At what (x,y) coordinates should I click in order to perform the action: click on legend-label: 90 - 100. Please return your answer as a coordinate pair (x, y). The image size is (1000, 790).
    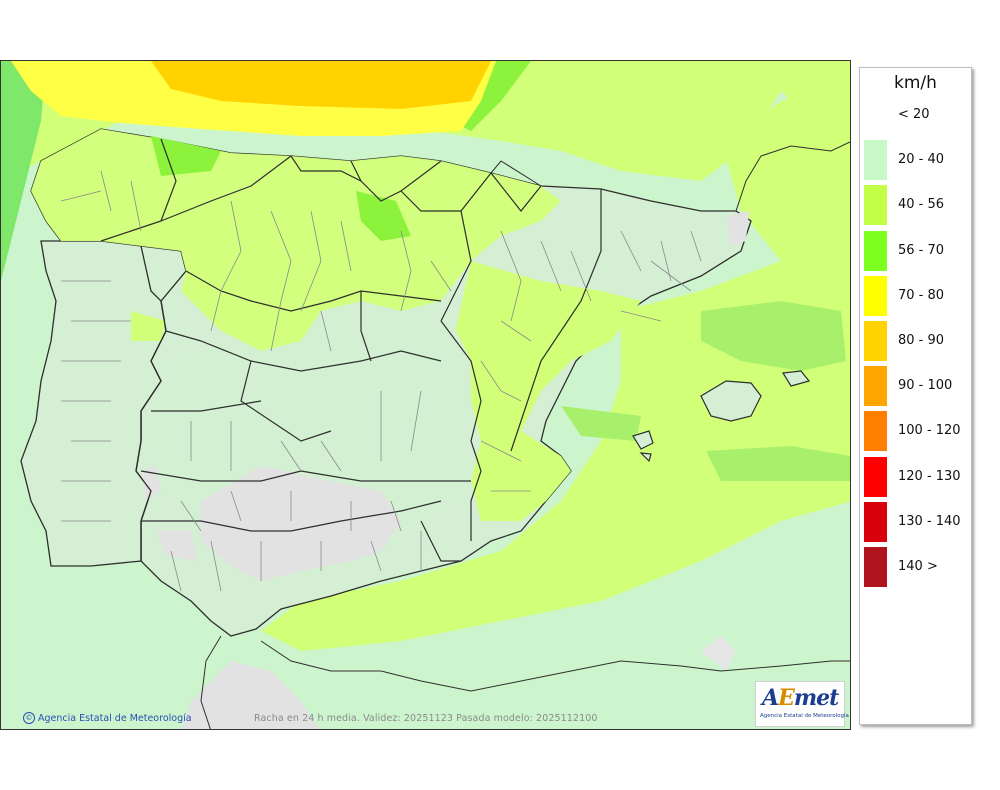
    Looking at the image, I should click on (925, 386).